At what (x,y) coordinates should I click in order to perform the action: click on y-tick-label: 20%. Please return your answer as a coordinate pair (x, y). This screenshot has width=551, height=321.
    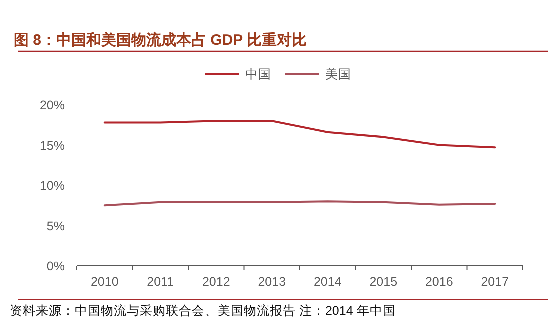
    Looking at the image, I should click on (52, 105).